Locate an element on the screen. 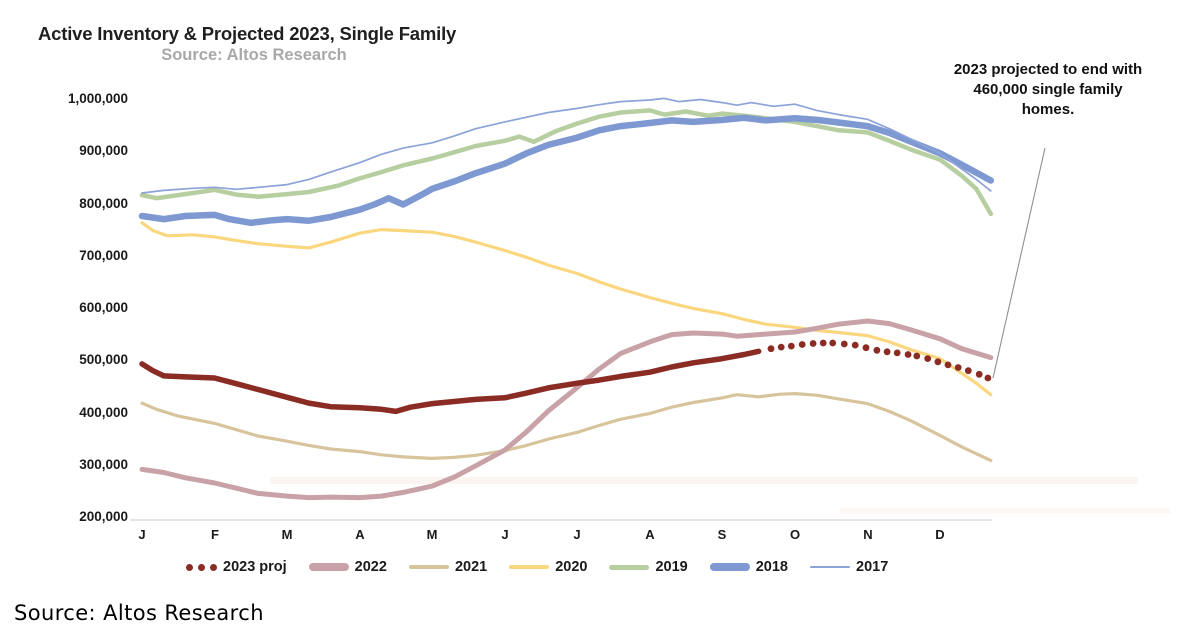  chart-subtitle: Source: Altos Research is located at coordinates (254, 55).